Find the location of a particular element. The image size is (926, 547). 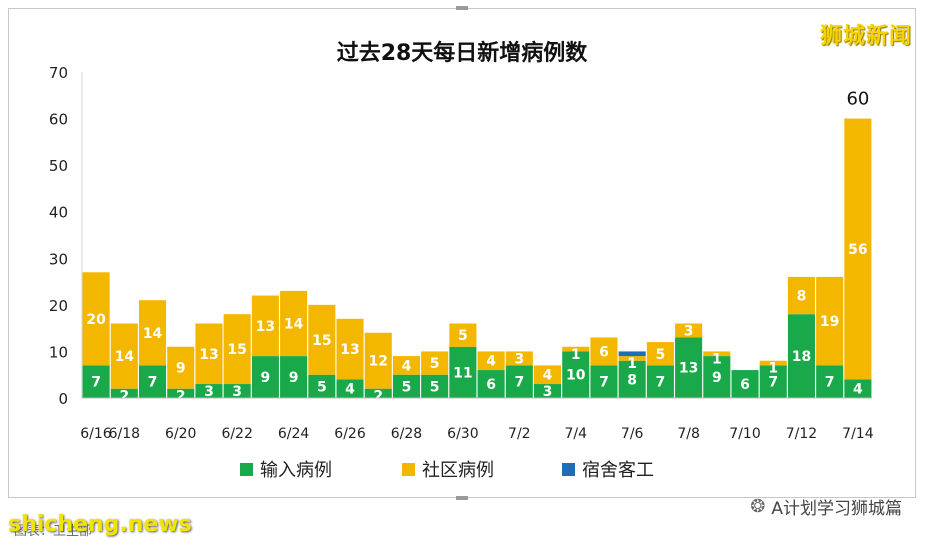

bar-value-label: 11 is located at coordinates (462, 373).